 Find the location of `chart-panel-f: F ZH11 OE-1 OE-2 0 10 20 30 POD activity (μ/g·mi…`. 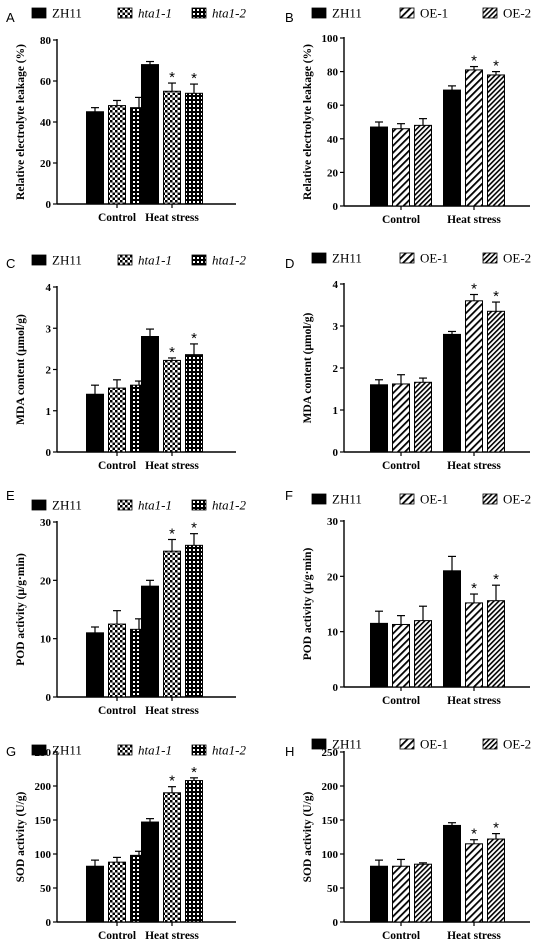

chart-panel-f: F ZH11 OE-1 OE-2 0 10 20 30 POD activity (μ/g·mi… is located at coordinates (408, 597).